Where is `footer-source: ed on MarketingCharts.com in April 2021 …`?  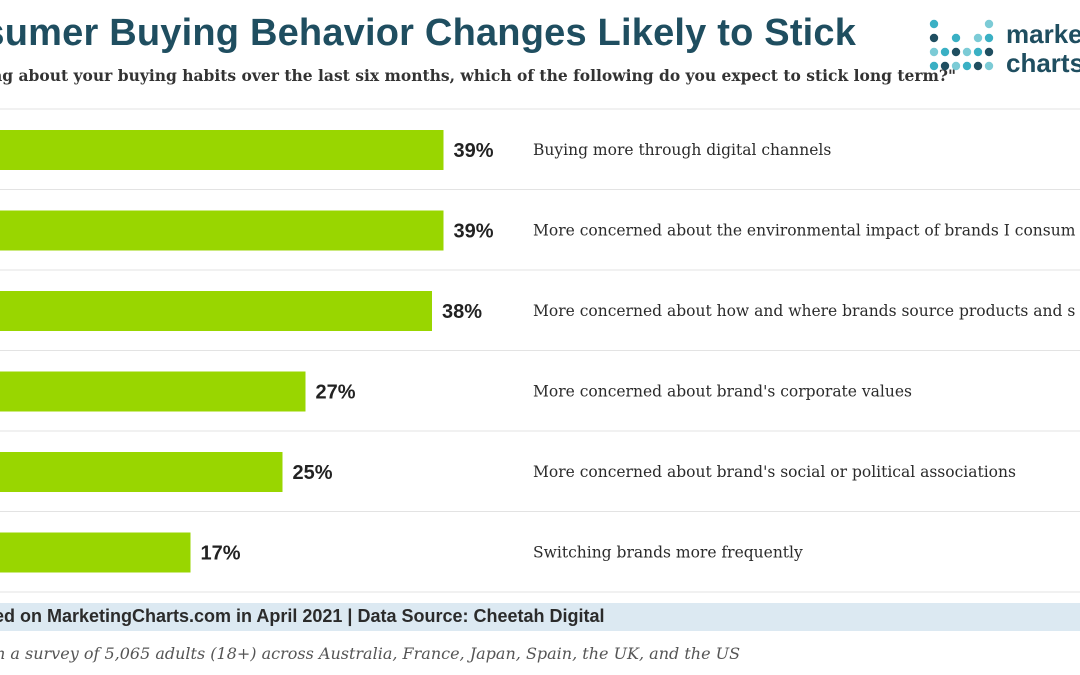
footer-source: ed on MarketingCharts.com in April 2021 … is located at coordinates (302, 616).